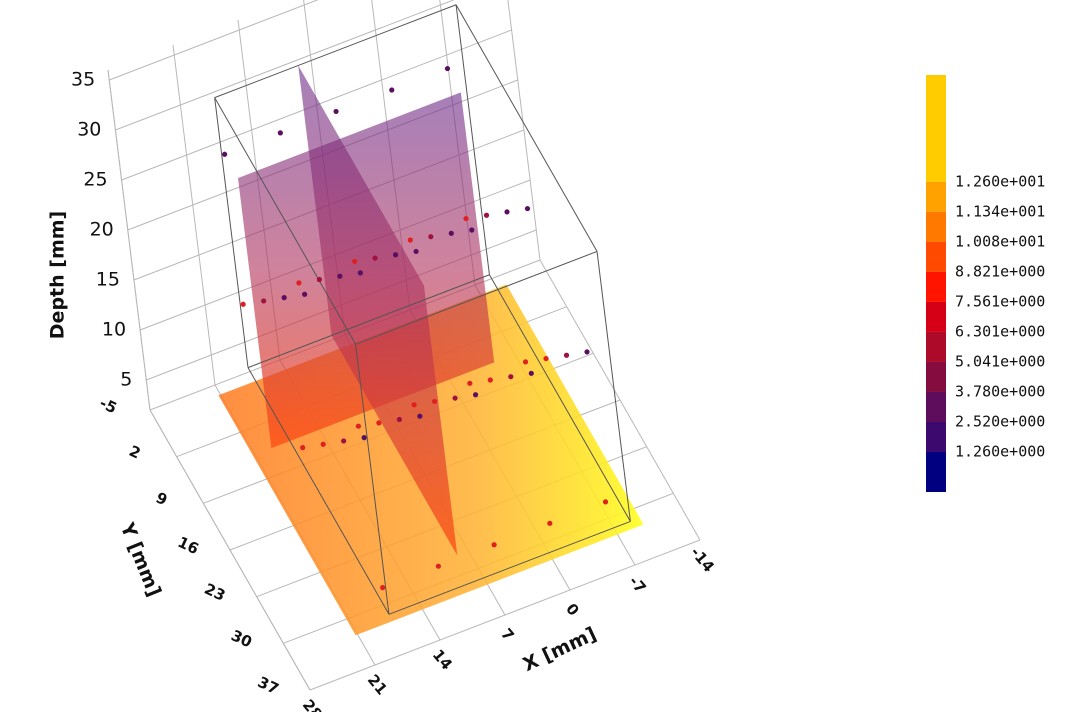 The width and height of the screenshot is (1082, 712). I want to click on colorbar-label: 8.821e+000, so click(1000, 271).